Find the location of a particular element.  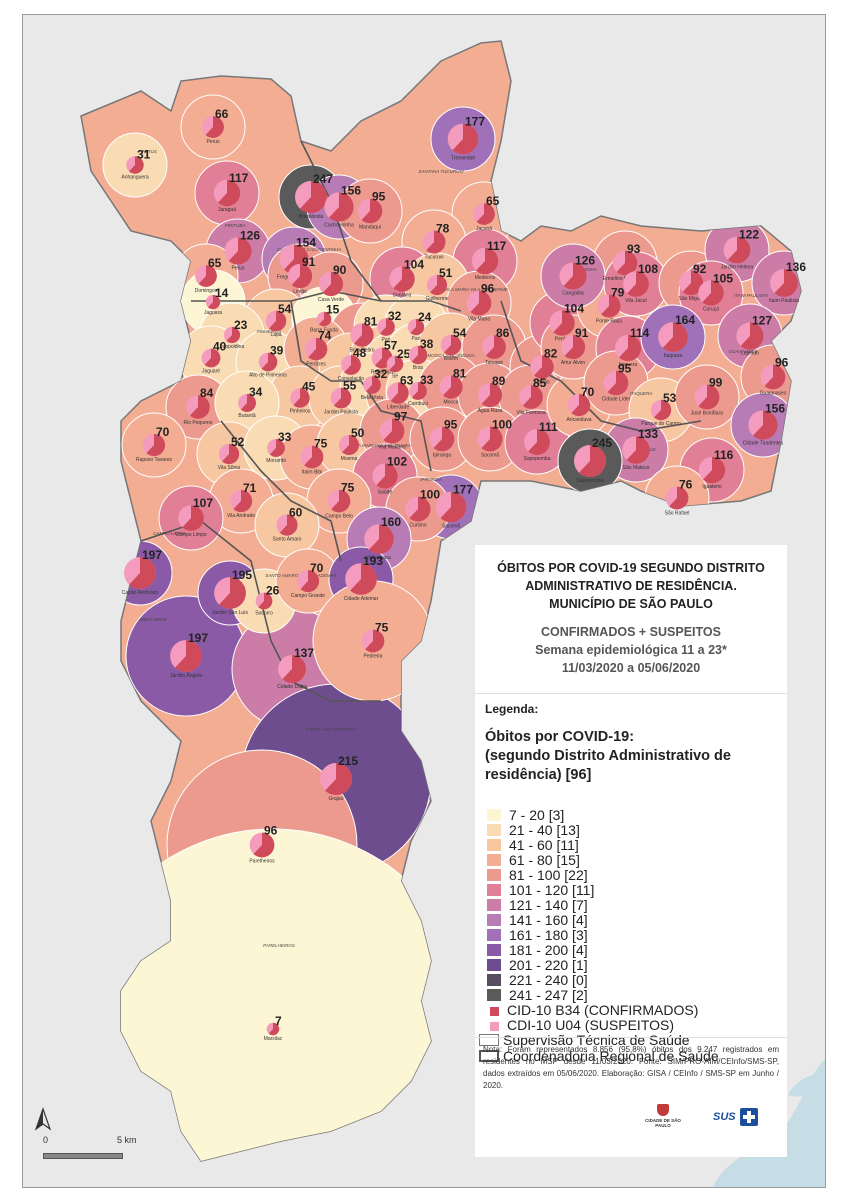

district-name: Mandaqui is located at coordinates (370, 227).